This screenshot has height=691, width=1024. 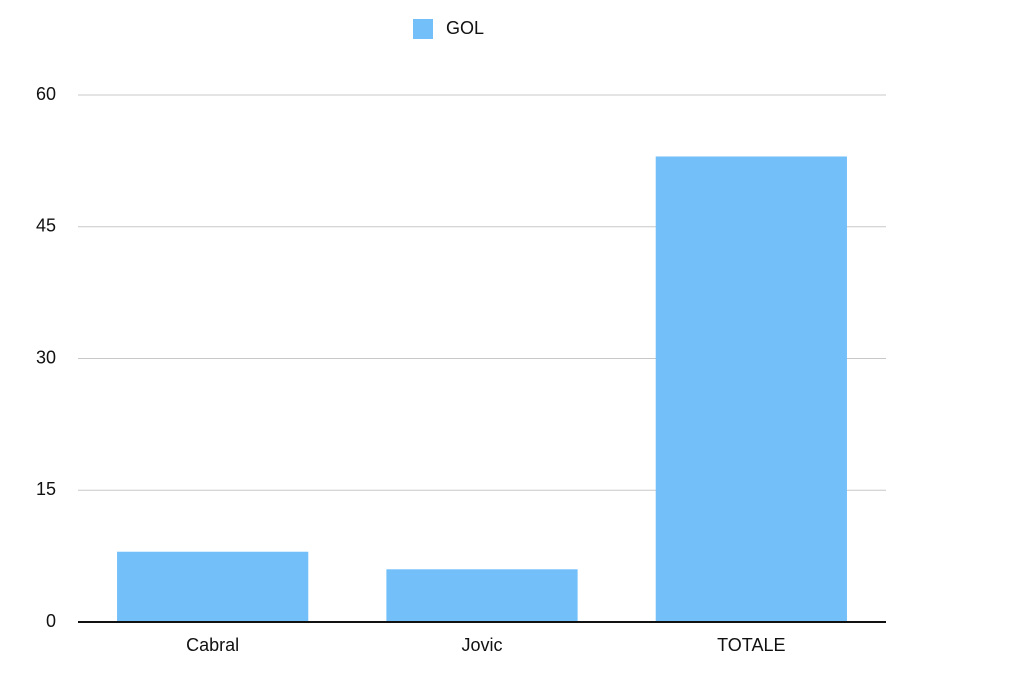 What do you see at coordinates (46, 226) in the screenshot?
I see `y-tick-label: 45` at bounding box center [46, 226].